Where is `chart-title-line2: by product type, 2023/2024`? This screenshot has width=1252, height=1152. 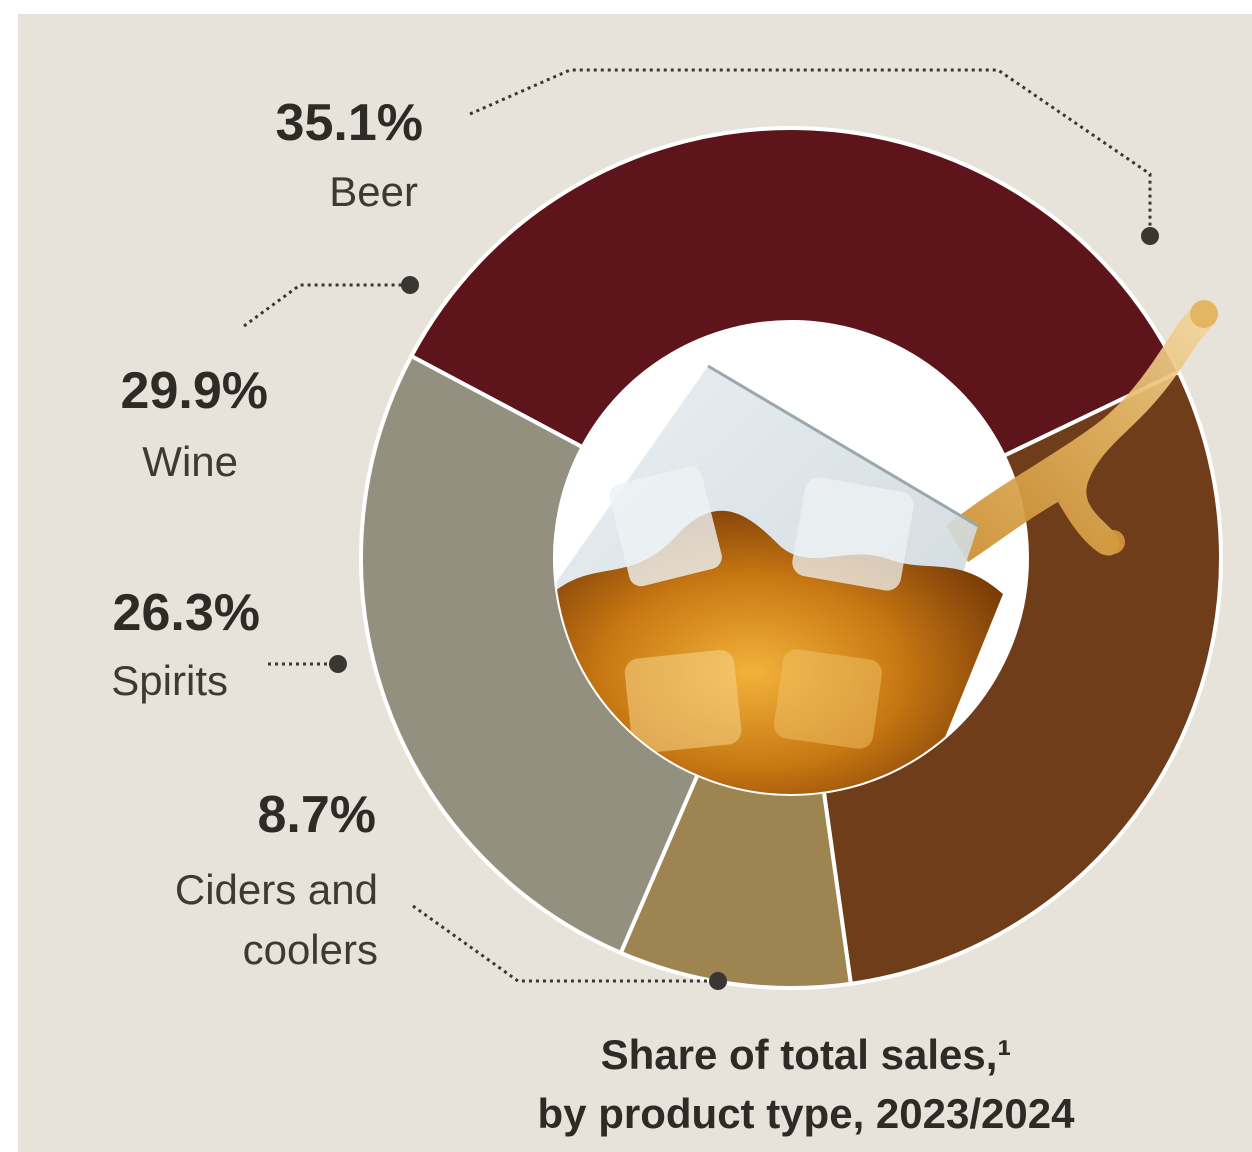
chart-title-line2: by product type, 2023/2024 is located at coordinates (807, 1113).